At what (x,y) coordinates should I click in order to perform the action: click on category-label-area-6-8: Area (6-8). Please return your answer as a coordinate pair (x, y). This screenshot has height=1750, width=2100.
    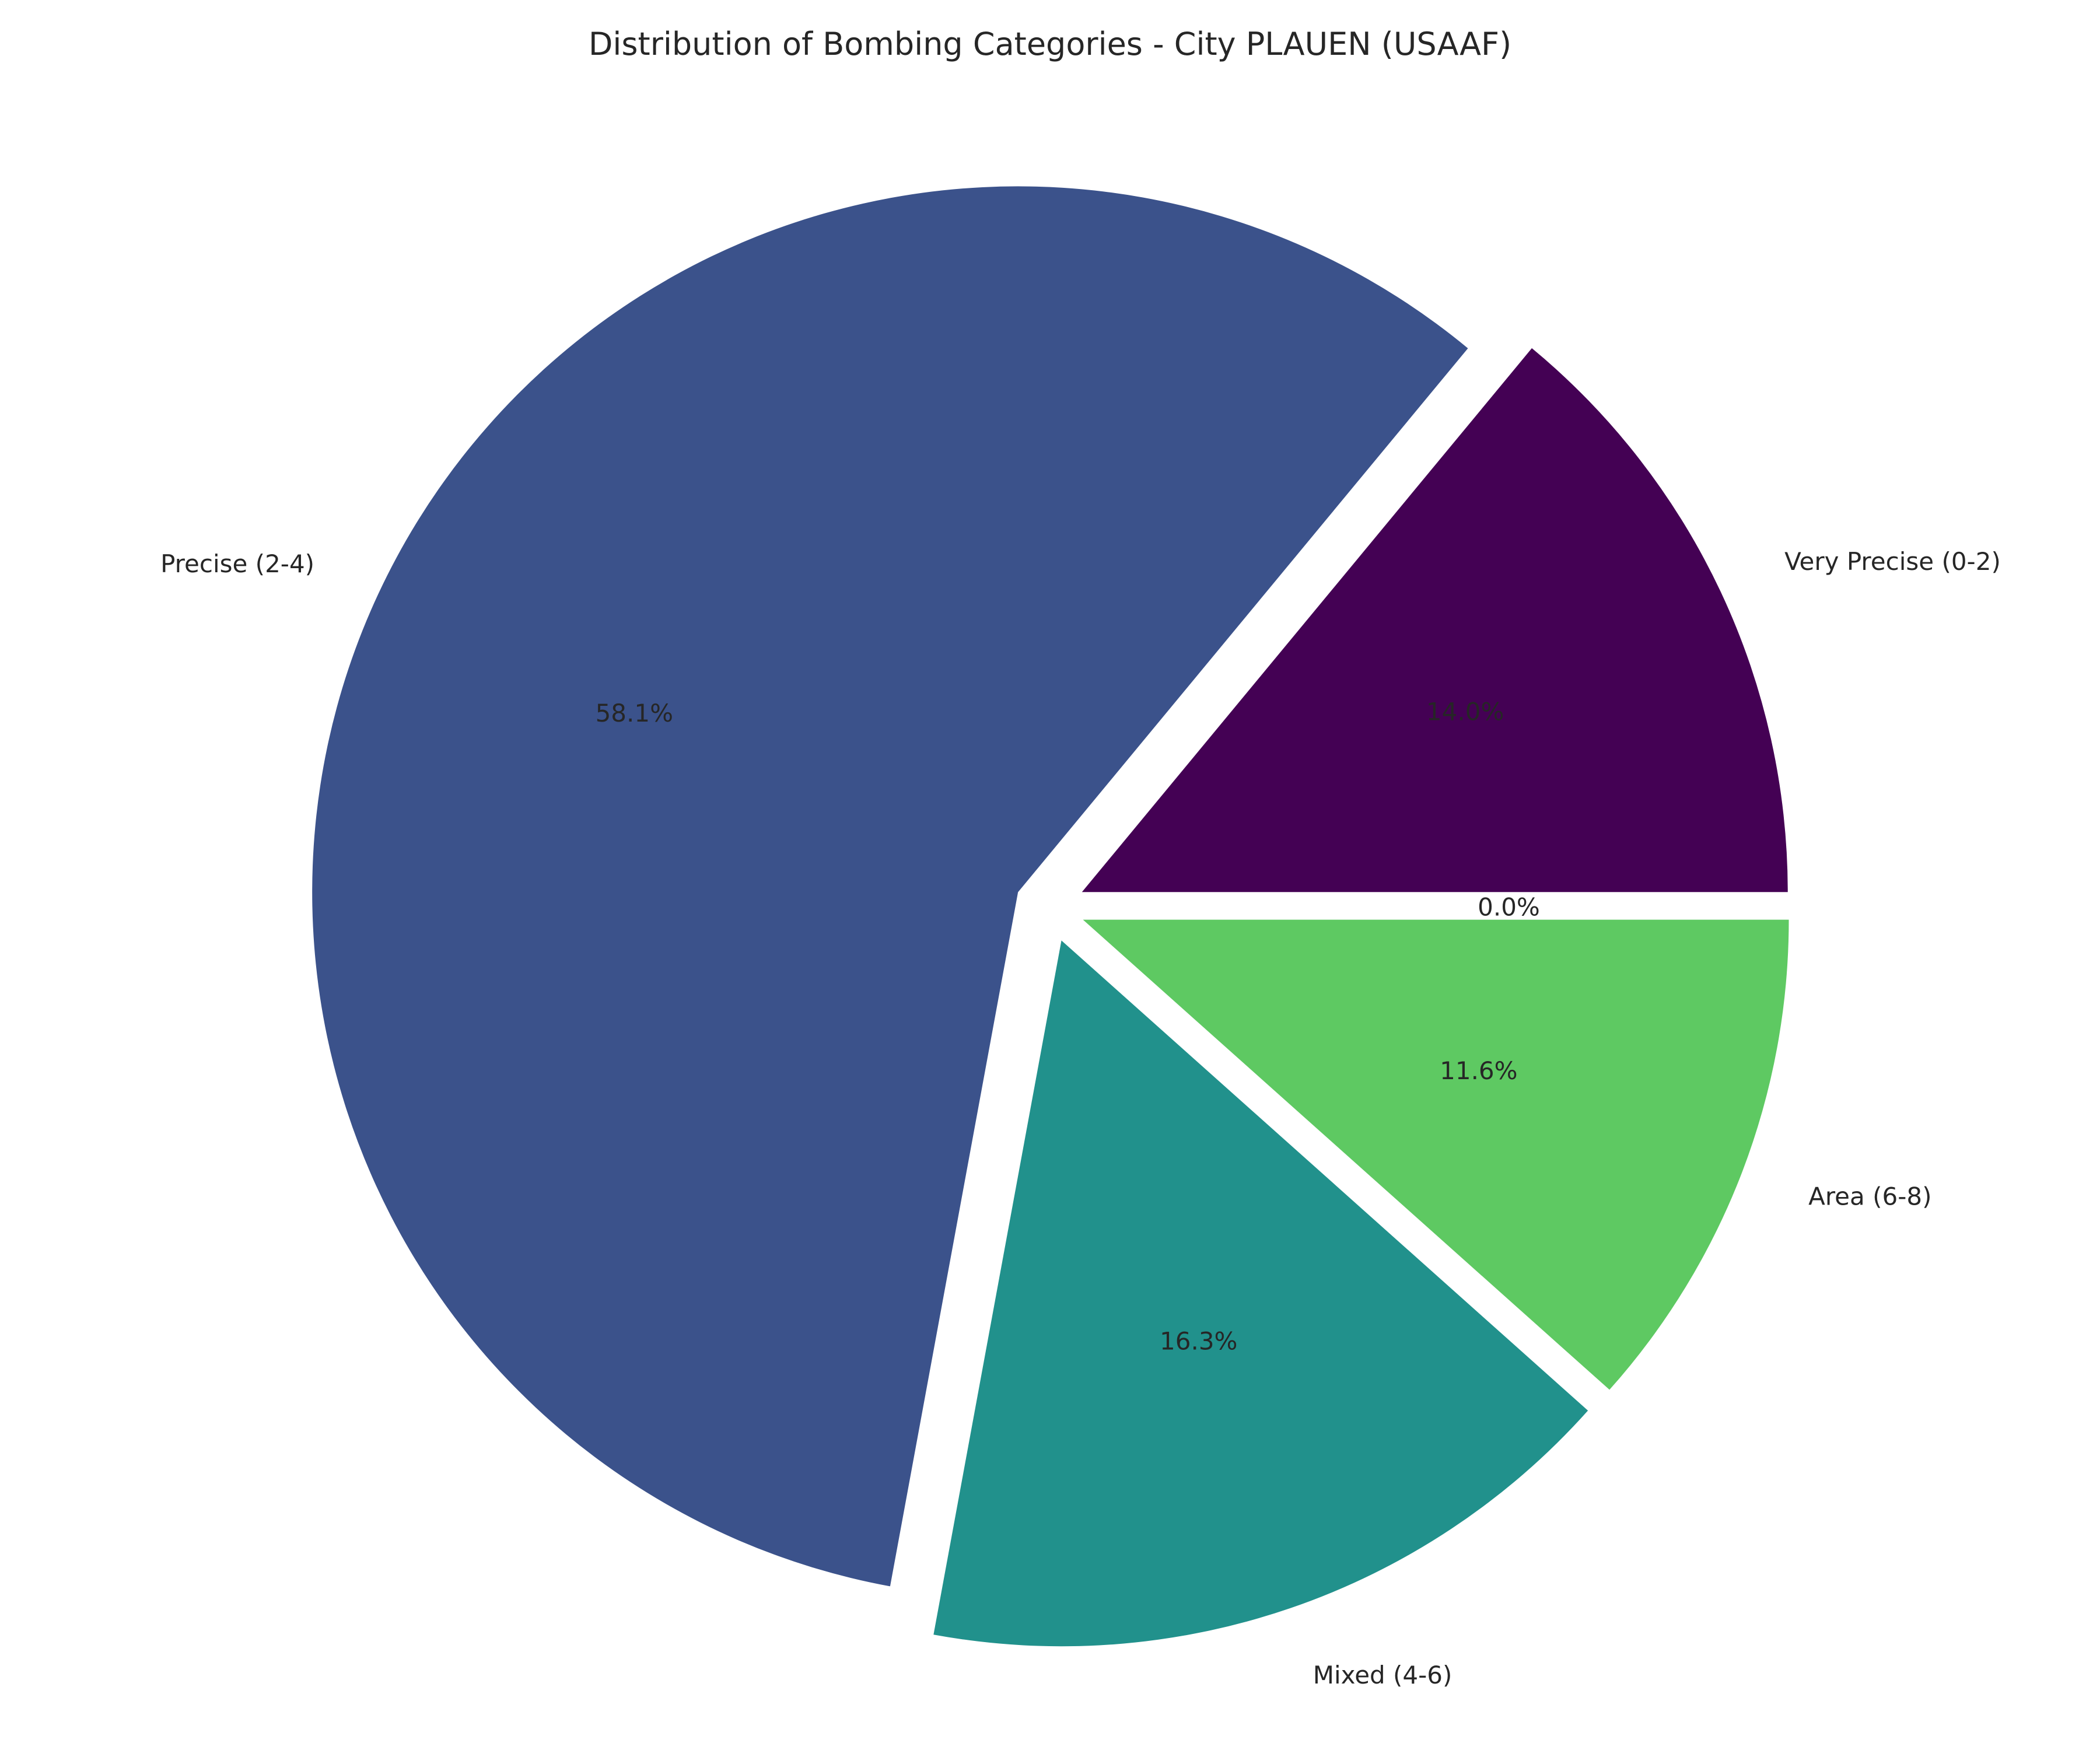
    Looking at the image, I should click on (1869, 1196).